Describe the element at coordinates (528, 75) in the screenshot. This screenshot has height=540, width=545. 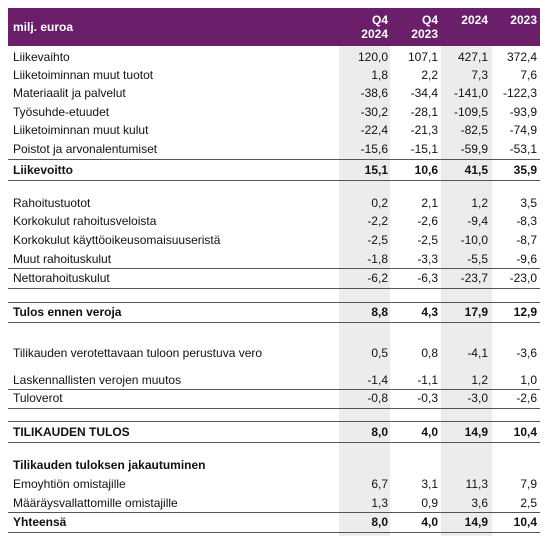
I see `cell-value: 7,6` at that location.